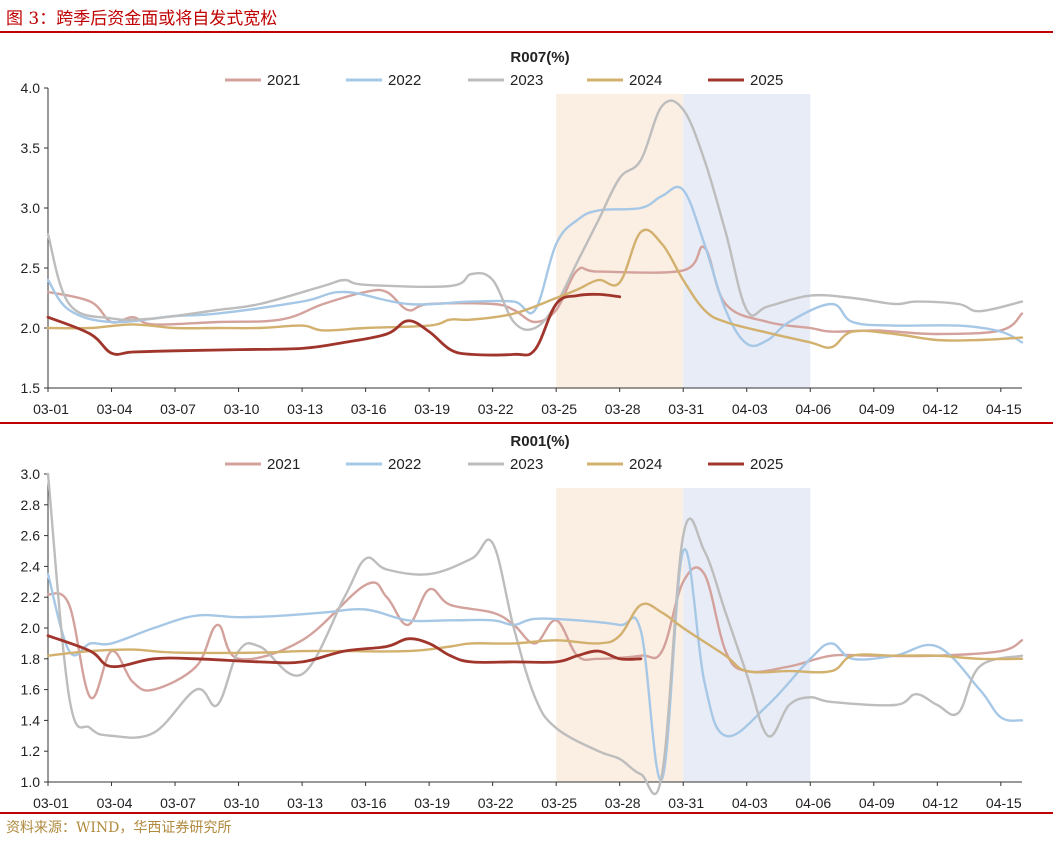 This screenshot has width=1053, height=841. What do you see at coordinates (31, 268) in the screenshot?
I see `y-tick-label: 2.5` at bounding box center [31, 268].